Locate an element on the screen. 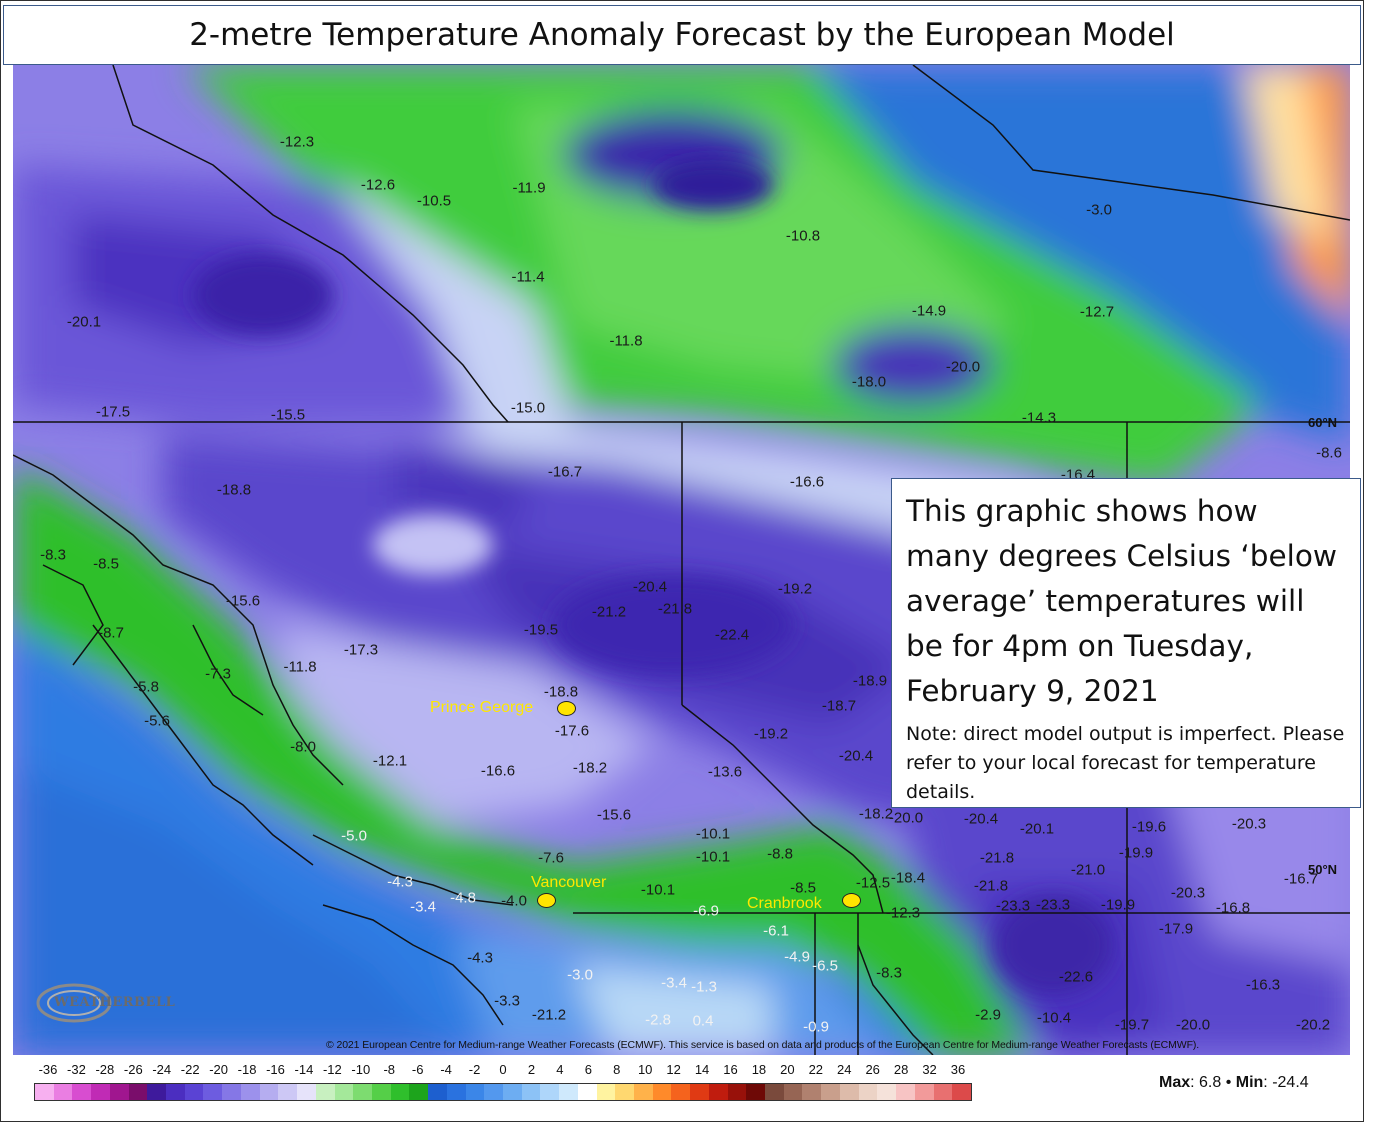 The height and width of the screenshot is (1125, 1376). anomaly-value-label: -6.9 is located at coordinates (706, 911).